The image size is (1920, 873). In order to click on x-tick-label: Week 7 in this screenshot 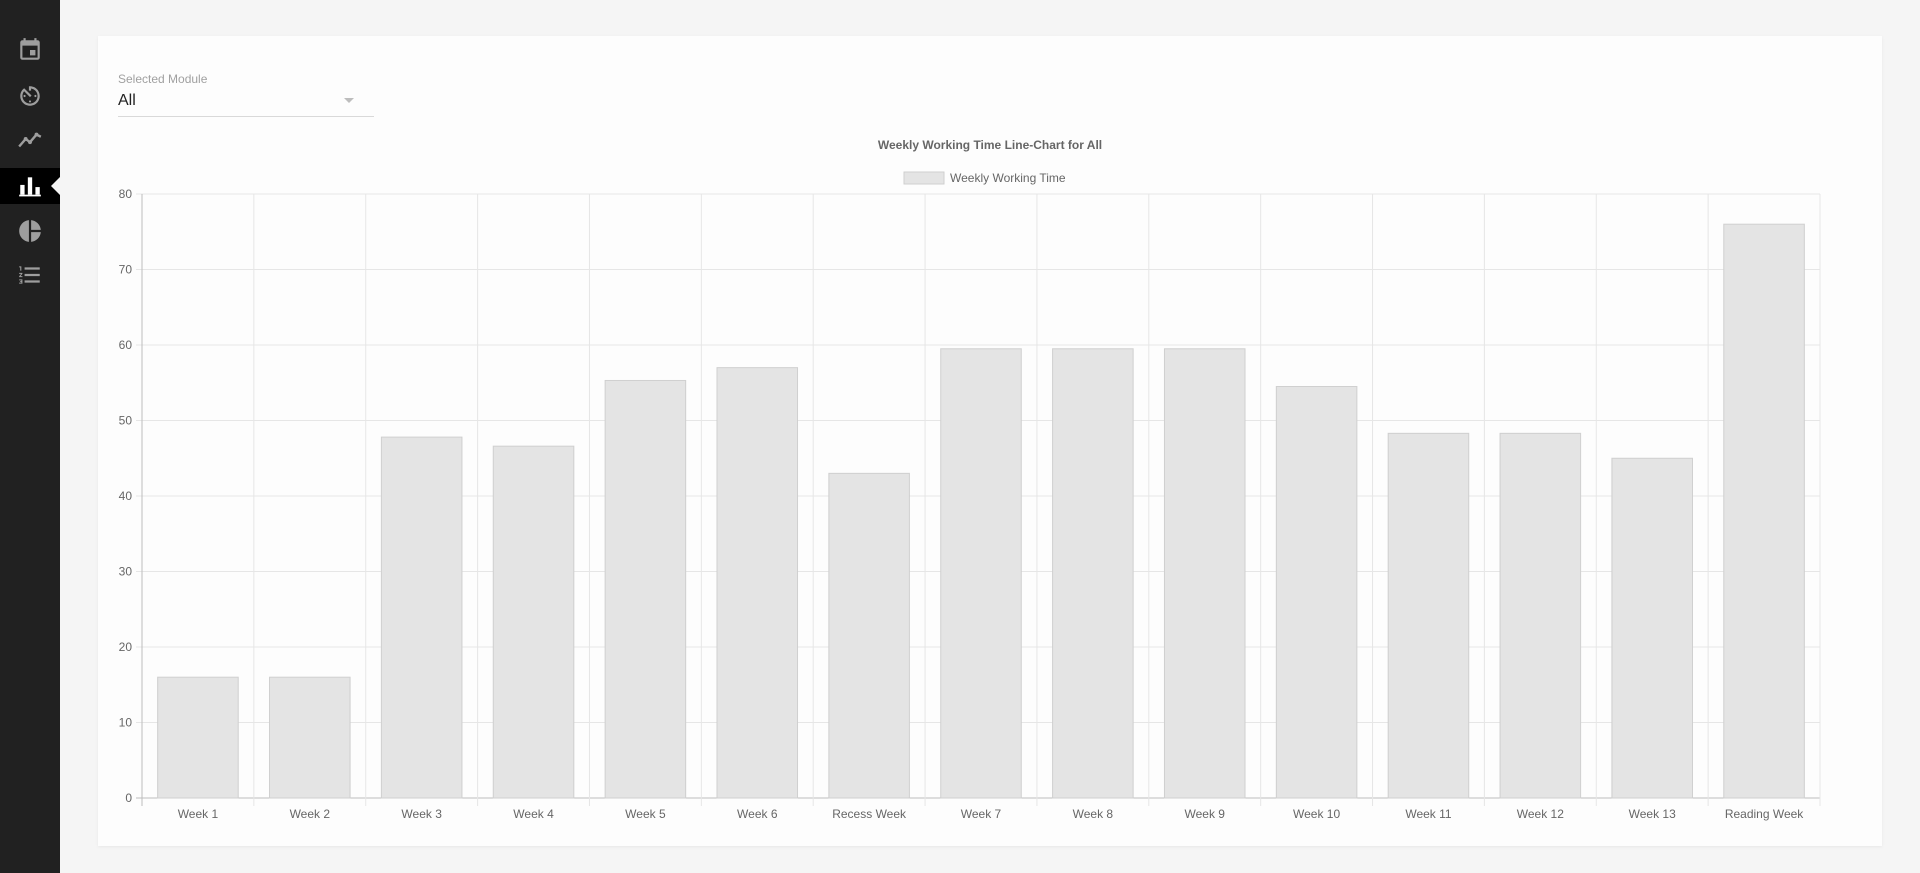, I will do `click(981, 814)`.